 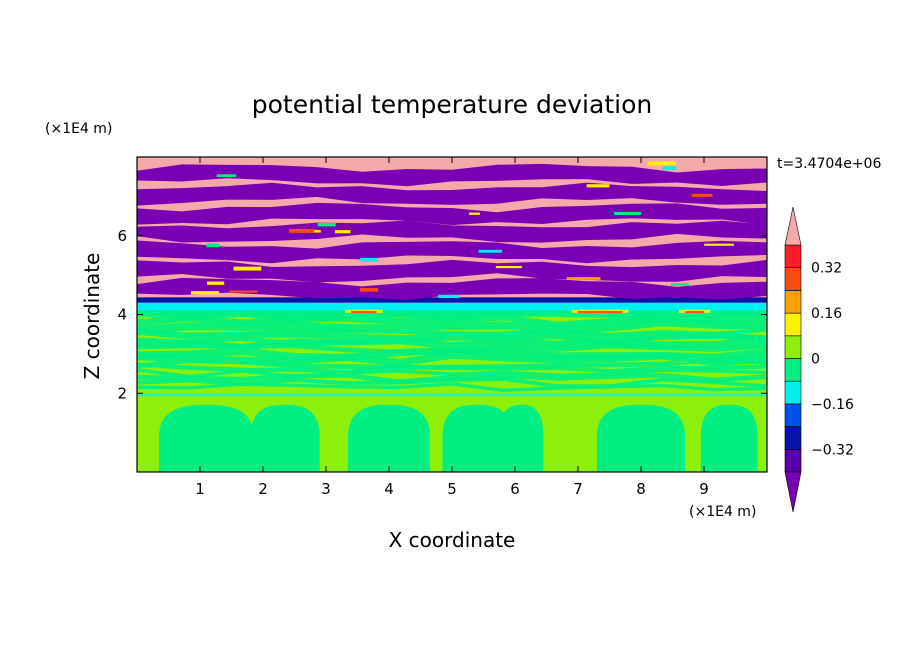 I want to click on colorbar-tick-label: 0.16, so click(x=826, y=314).